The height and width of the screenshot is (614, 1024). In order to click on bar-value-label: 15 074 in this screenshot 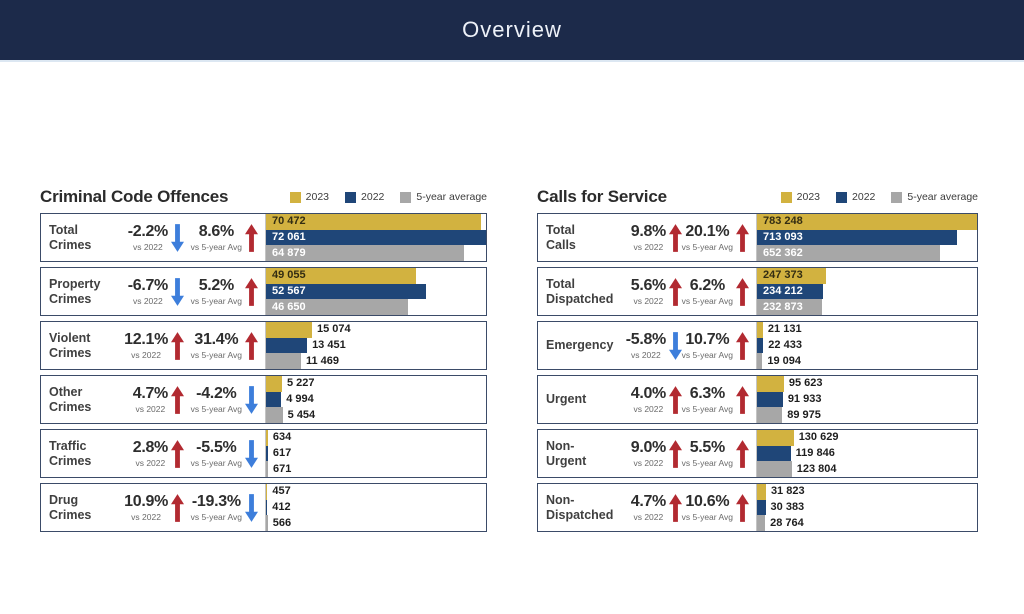, I will do `click(334, 329)`.